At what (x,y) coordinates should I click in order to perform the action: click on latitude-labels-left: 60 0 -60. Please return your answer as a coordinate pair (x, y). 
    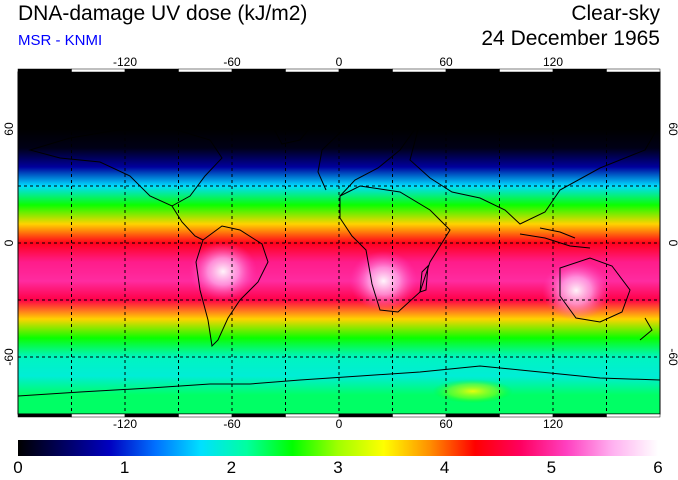
    Looking at the image, I should click on (9, 244).